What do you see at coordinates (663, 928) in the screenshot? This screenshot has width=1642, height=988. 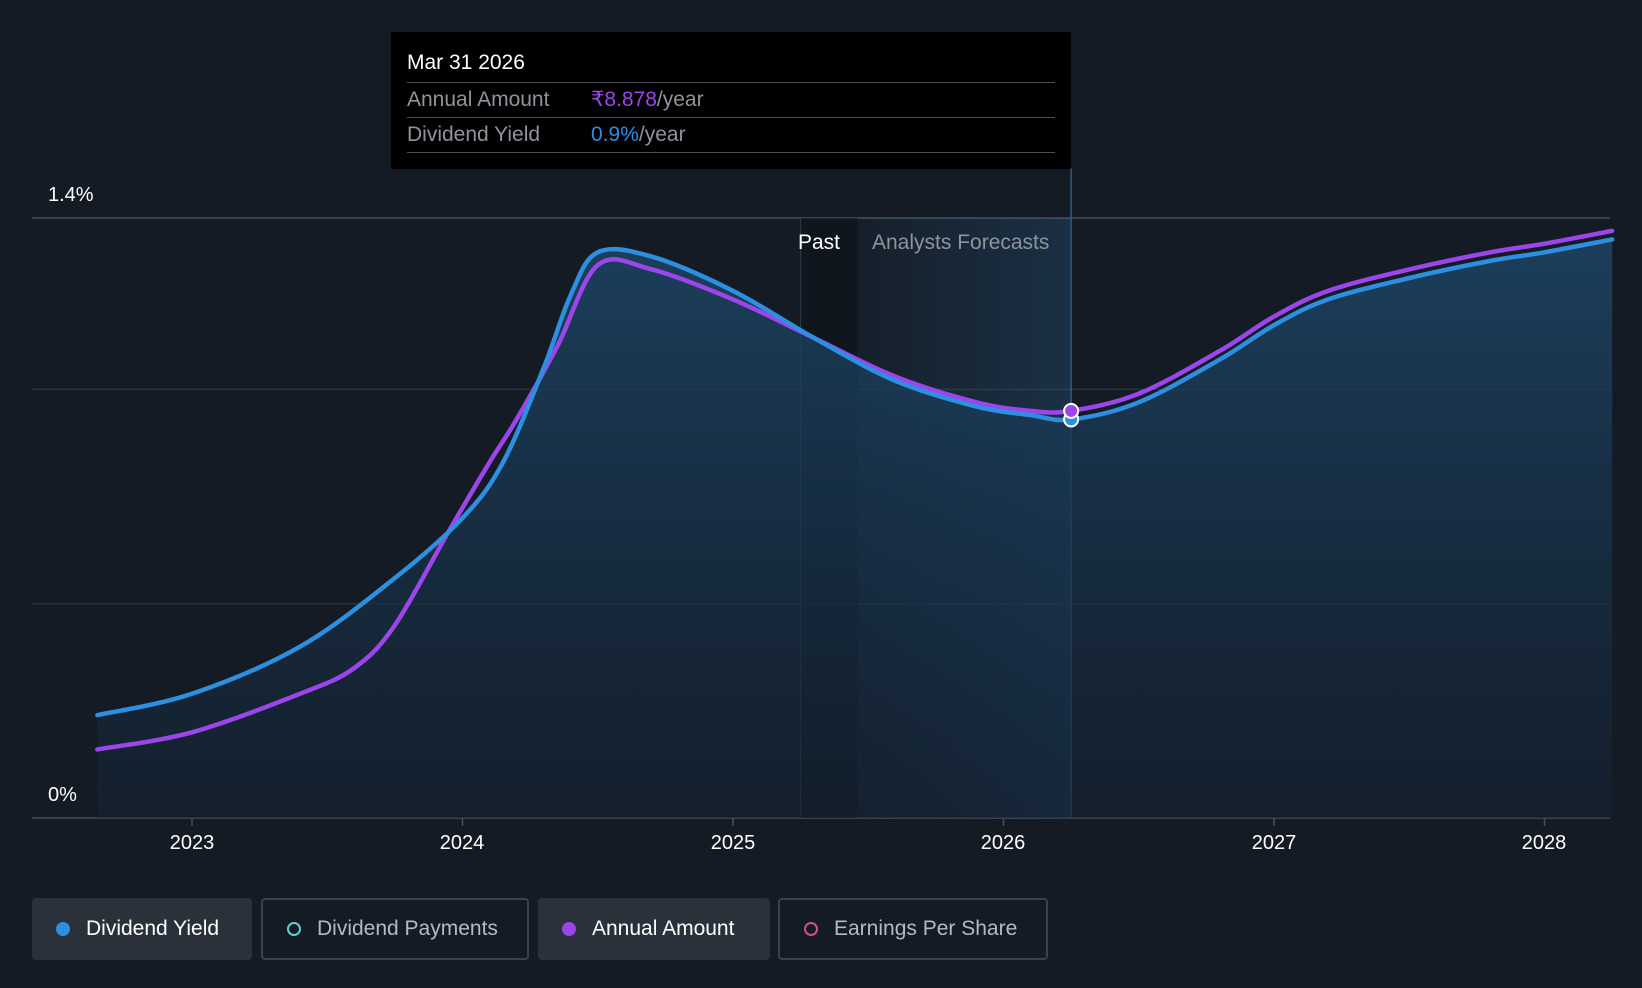 I see `legend-label: Annual Amount` at bounding box center [663, 928].